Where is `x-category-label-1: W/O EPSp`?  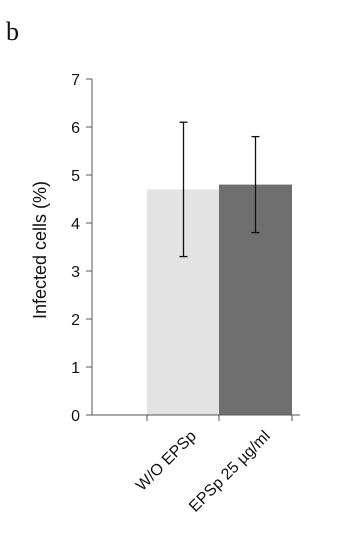
x-category-label-1: W/O EPSp is located at coordinates (166, 461).